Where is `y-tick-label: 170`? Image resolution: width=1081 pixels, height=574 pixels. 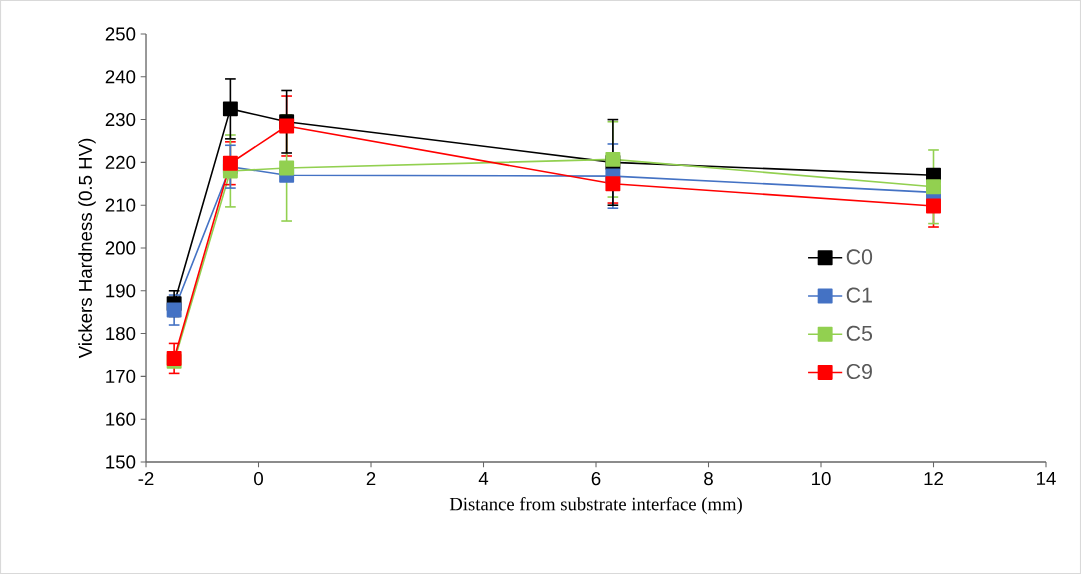 y-tick-label: 170 is located at coordinates (121, 376).